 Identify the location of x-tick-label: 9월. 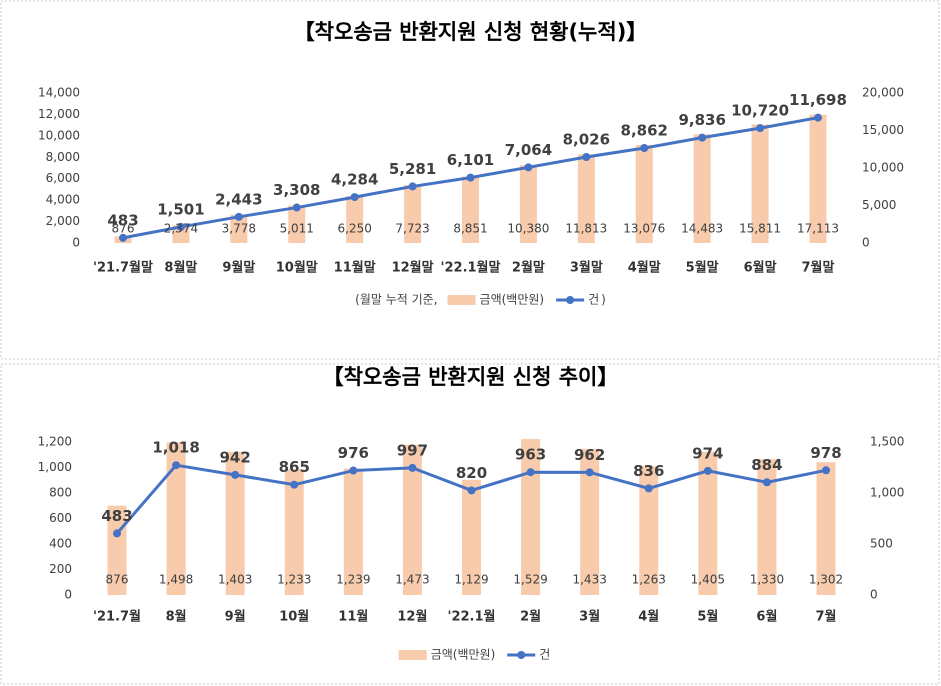
(235, 617).